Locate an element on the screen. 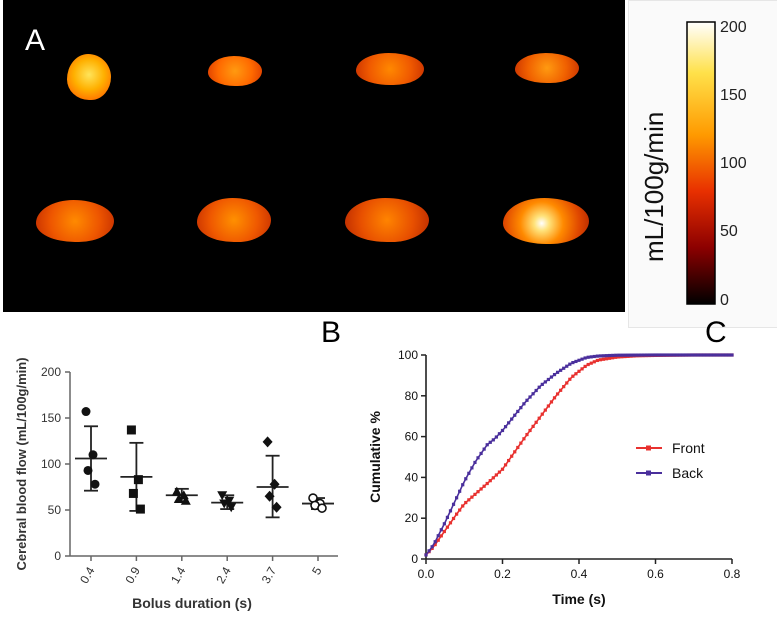  y-tick-label: 60 is located at coordinates (412, 437).